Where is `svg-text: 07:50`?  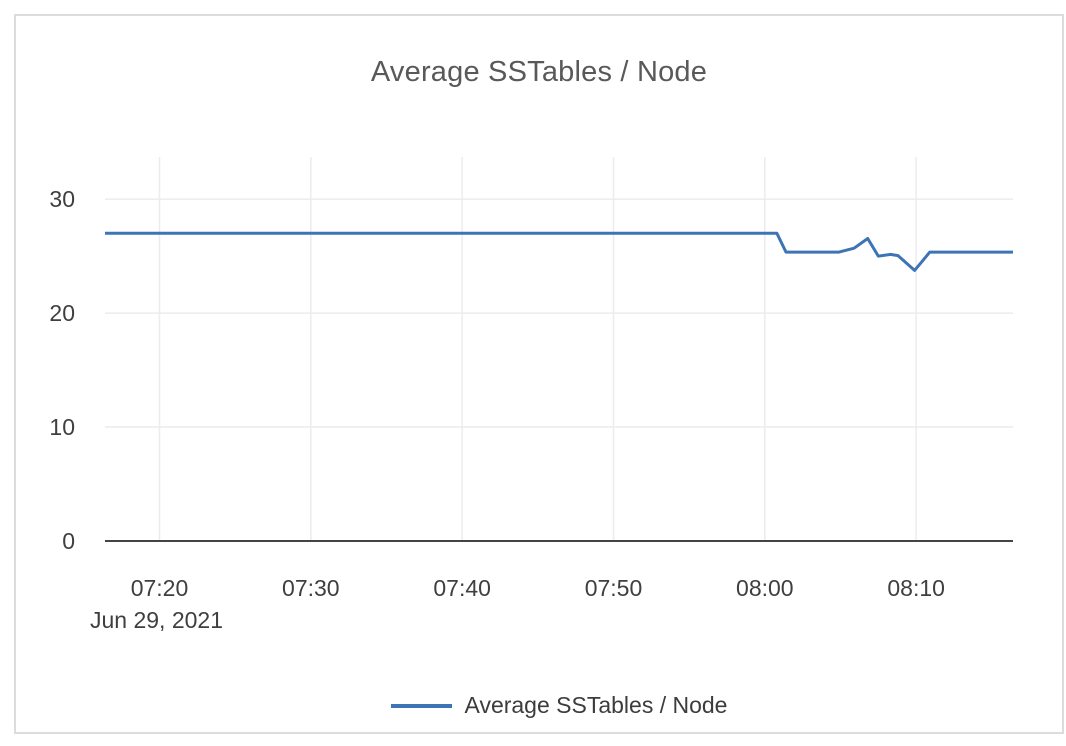 svg-text: 07:50 is located at coordinates (614, 588).